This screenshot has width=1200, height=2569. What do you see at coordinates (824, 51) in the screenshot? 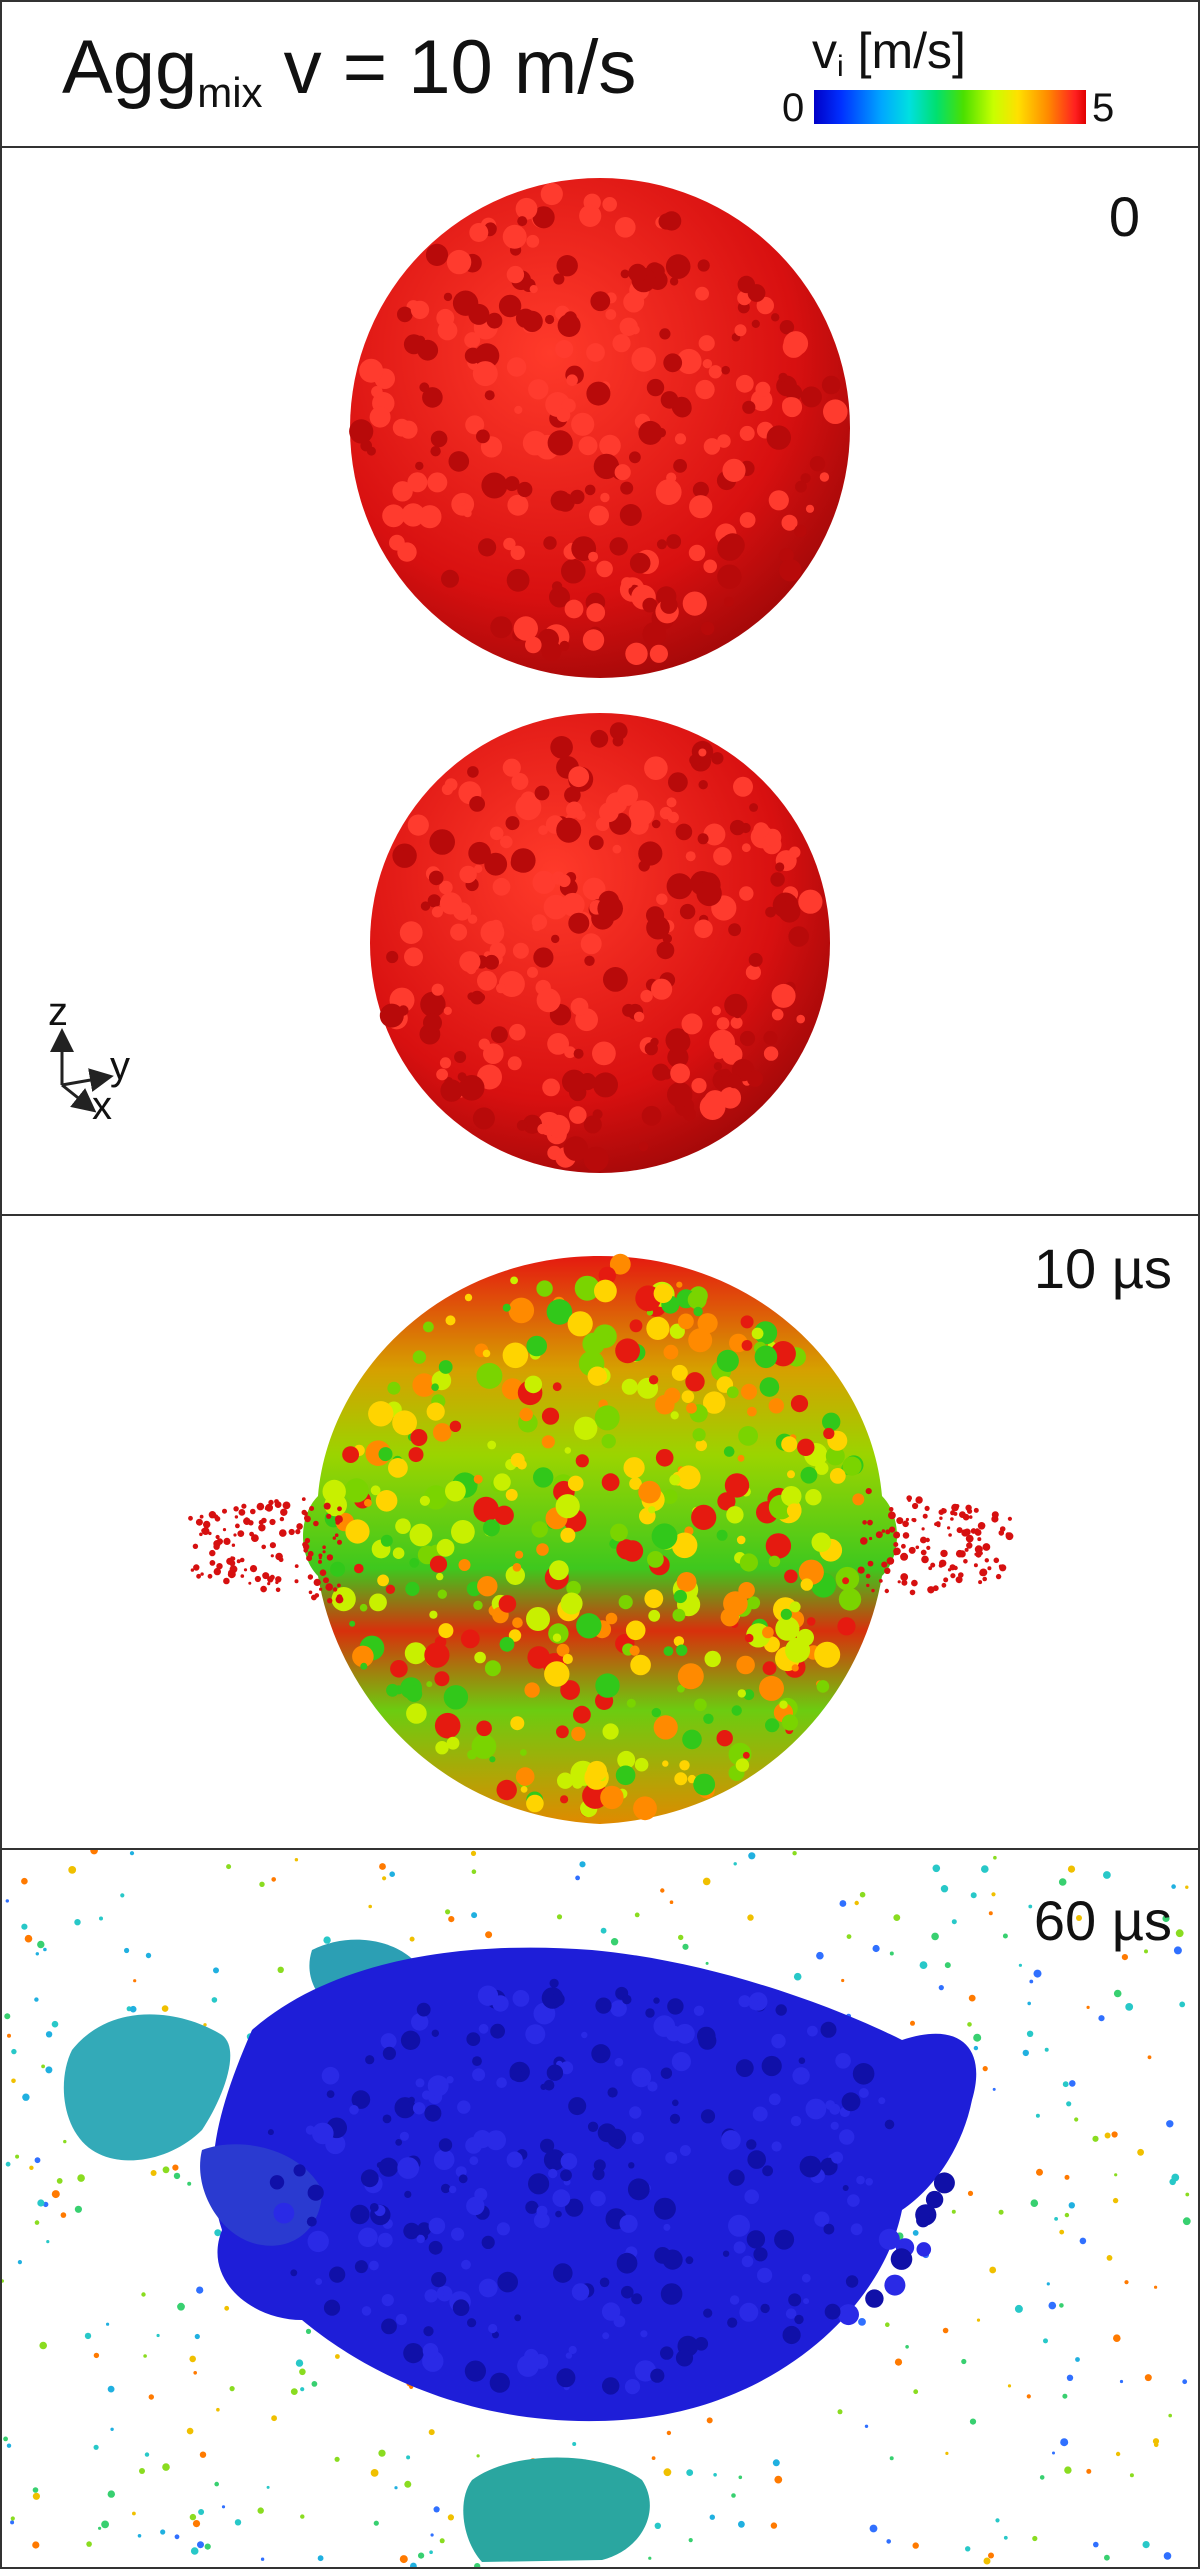
I see `colorbar-label-main: v` at bounding box center [824, 51].